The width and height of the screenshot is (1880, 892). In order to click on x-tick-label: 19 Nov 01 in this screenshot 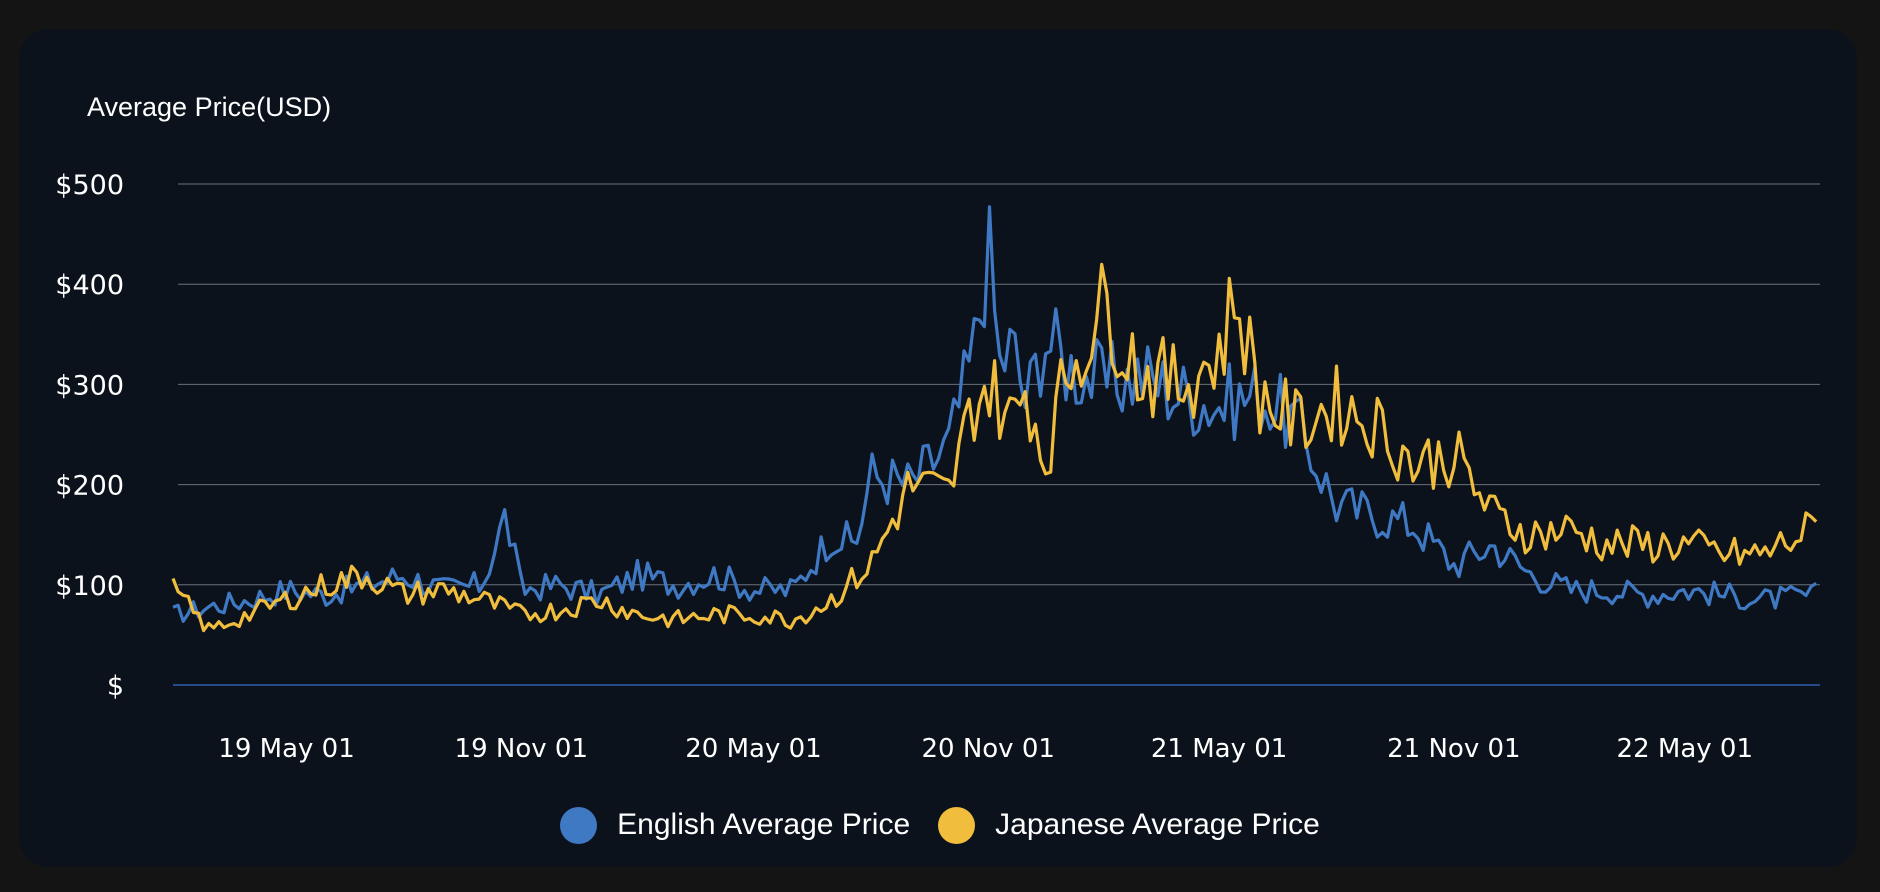, I will do `click(521, 749)`.